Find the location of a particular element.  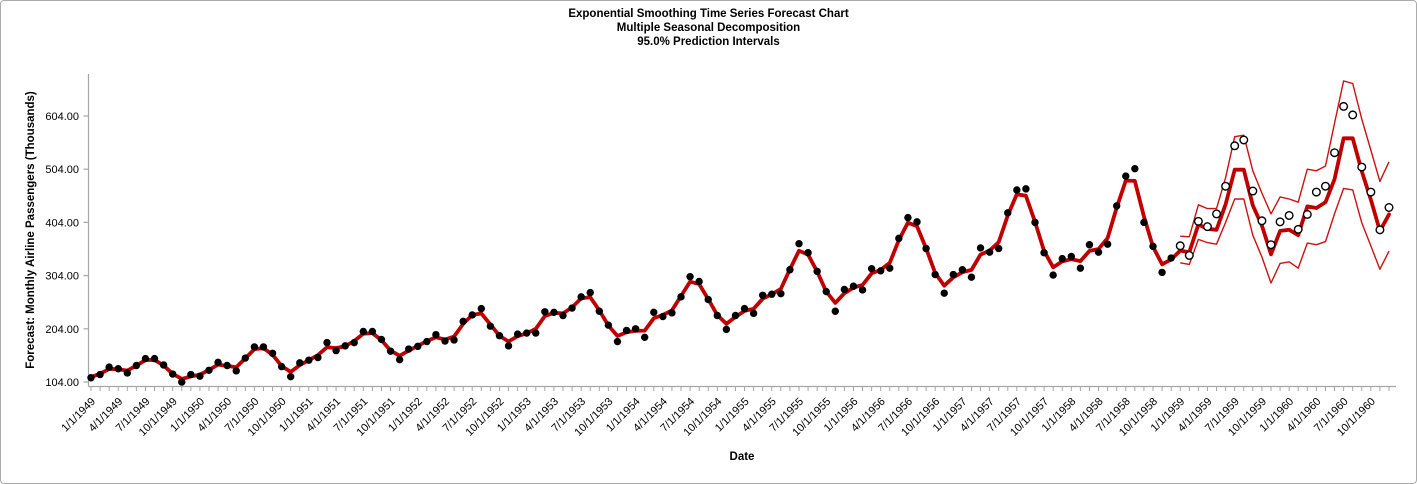

lower-prediction-interval-line is located at coordinates (1285, 235).